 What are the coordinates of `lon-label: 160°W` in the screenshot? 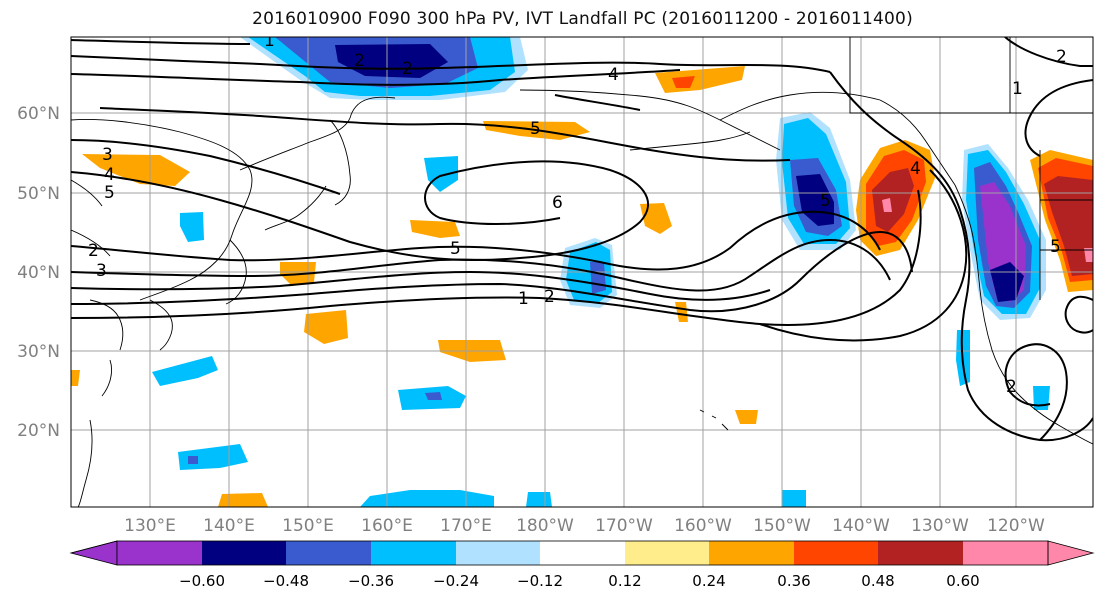 It's located at (703, 526).